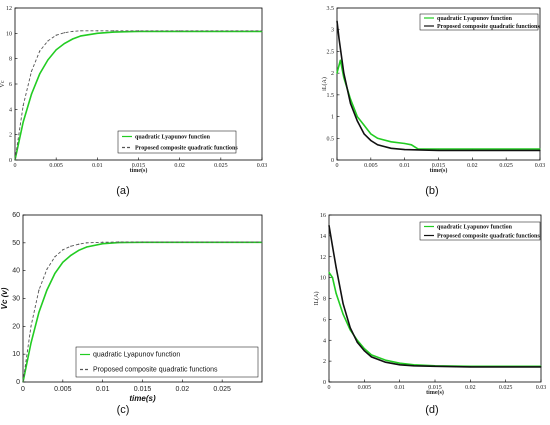 The image size is (550, 425). What do you see at coordinates (10, 161) in the screenshot?
I see `y-tick-label: 0` at bounding box center [10, 161].